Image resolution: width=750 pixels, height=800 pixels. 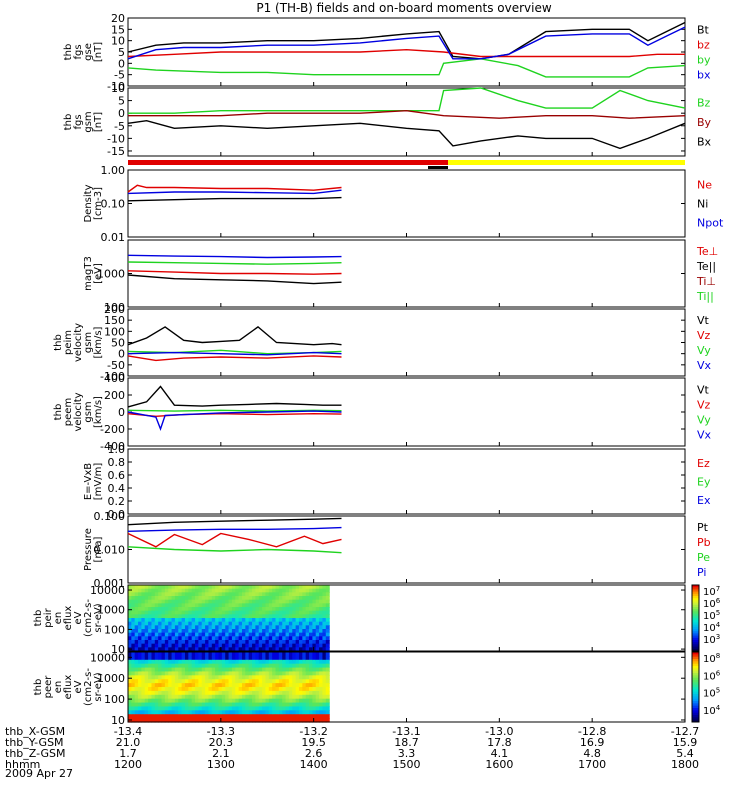 I want to click on series-line-Pi, so click(x=234, y=529).